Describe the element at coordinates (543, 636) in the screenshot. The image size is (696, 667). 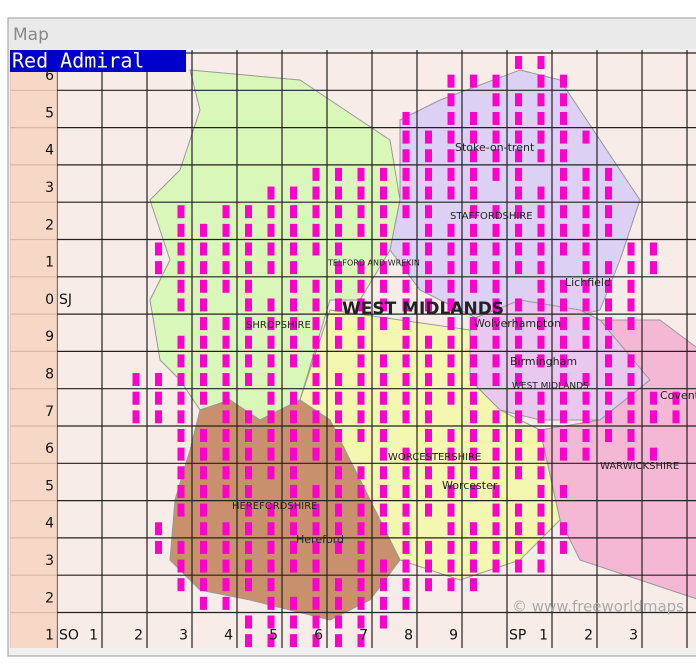
I see `column-label: 1` at that location.